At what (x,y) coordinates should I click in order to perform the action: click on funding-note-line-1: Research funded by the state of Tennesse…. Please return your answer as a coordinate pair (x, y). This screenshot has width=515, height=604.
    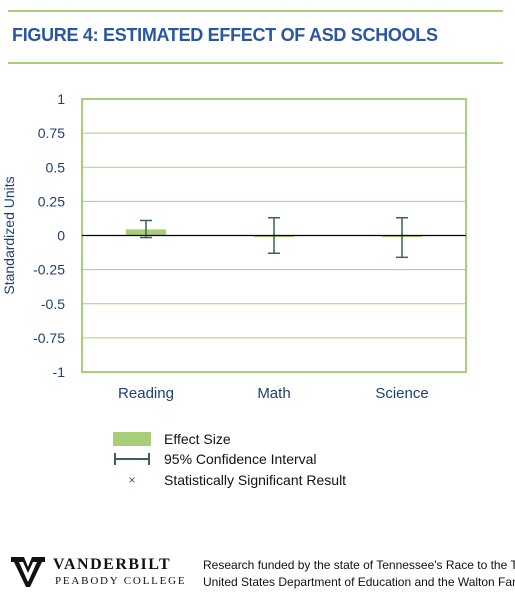
    Looking at the image, I should click on (359, 565).